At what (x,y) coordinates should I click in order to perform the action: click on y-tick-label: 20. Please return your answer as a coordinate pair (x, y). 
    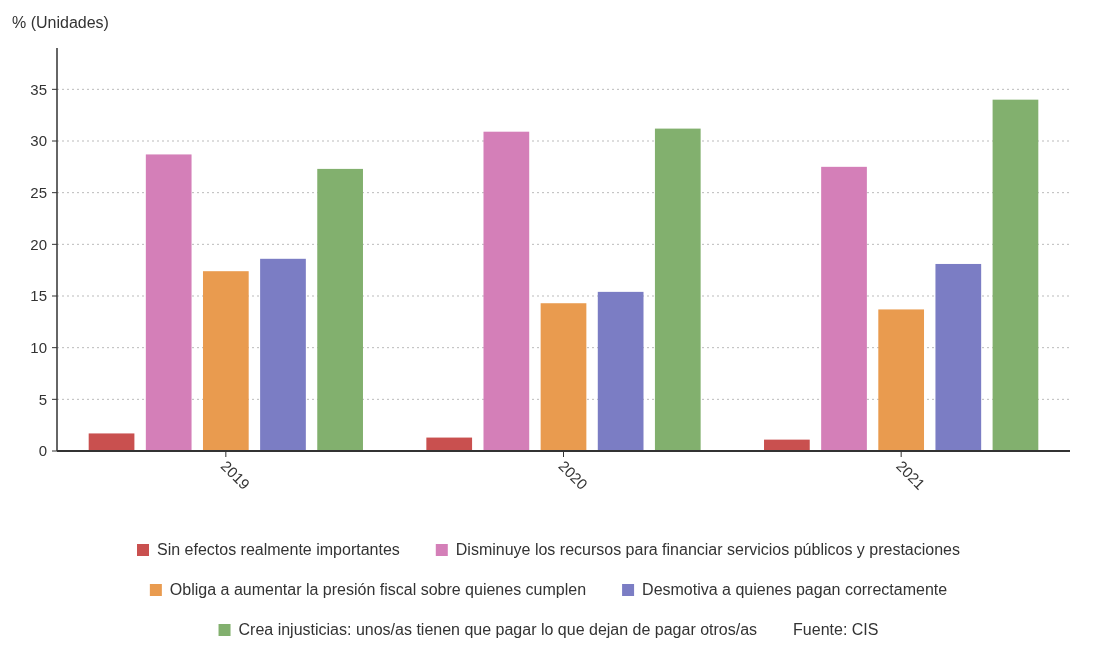
    Looking at the image, I should click on (38, 244).